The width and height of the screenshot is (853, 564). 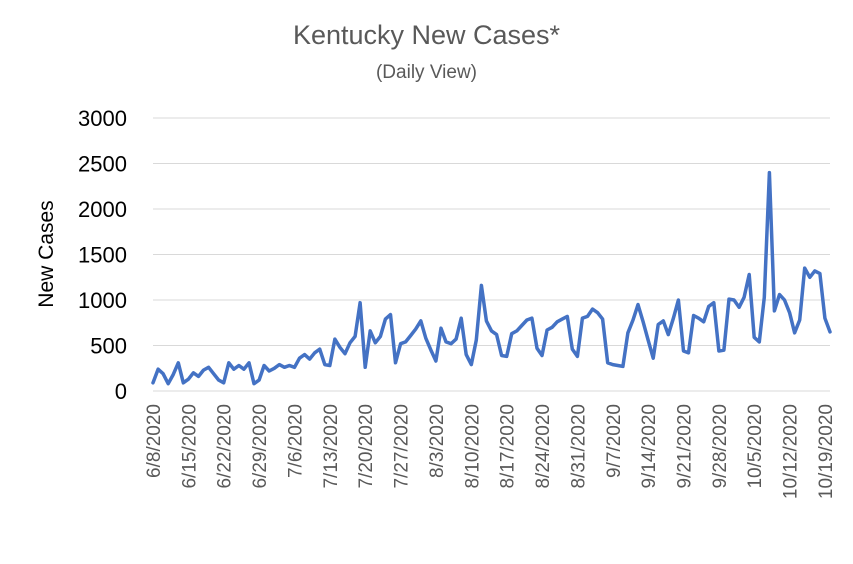 I want to click on y-axis-title: New Cases, so click(x=46, y=253).